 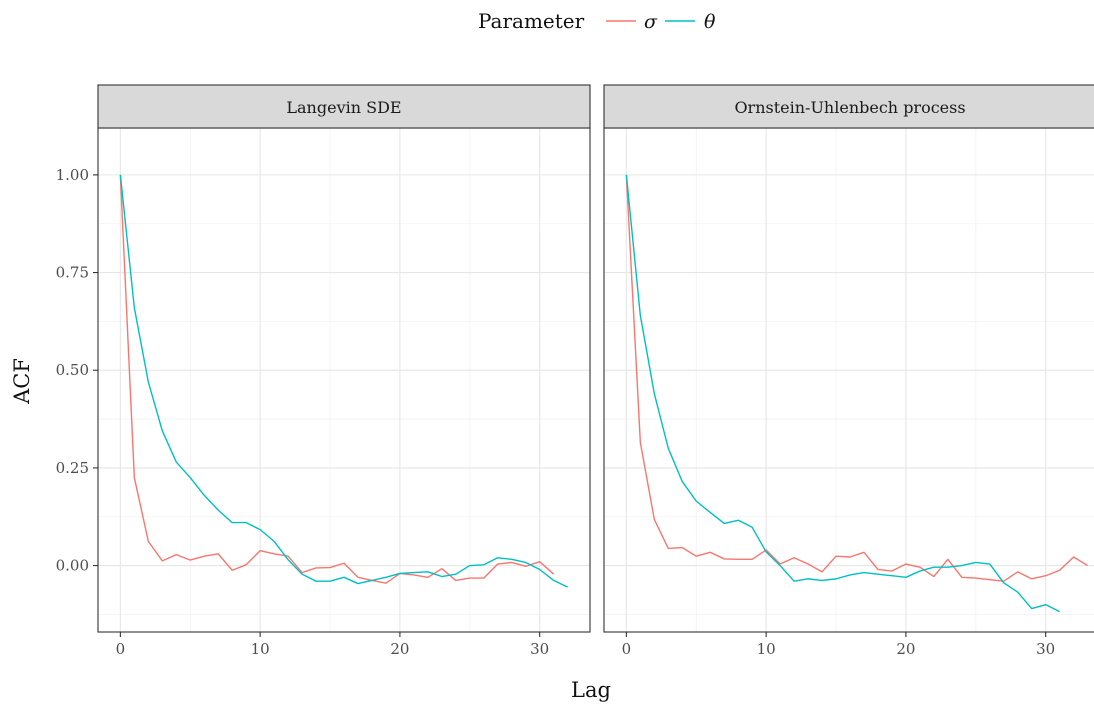 What do you see at coordinates (710, 22) in the screenshot?
I see `legend-label-theta: θ` at bounding box center [710, 22].